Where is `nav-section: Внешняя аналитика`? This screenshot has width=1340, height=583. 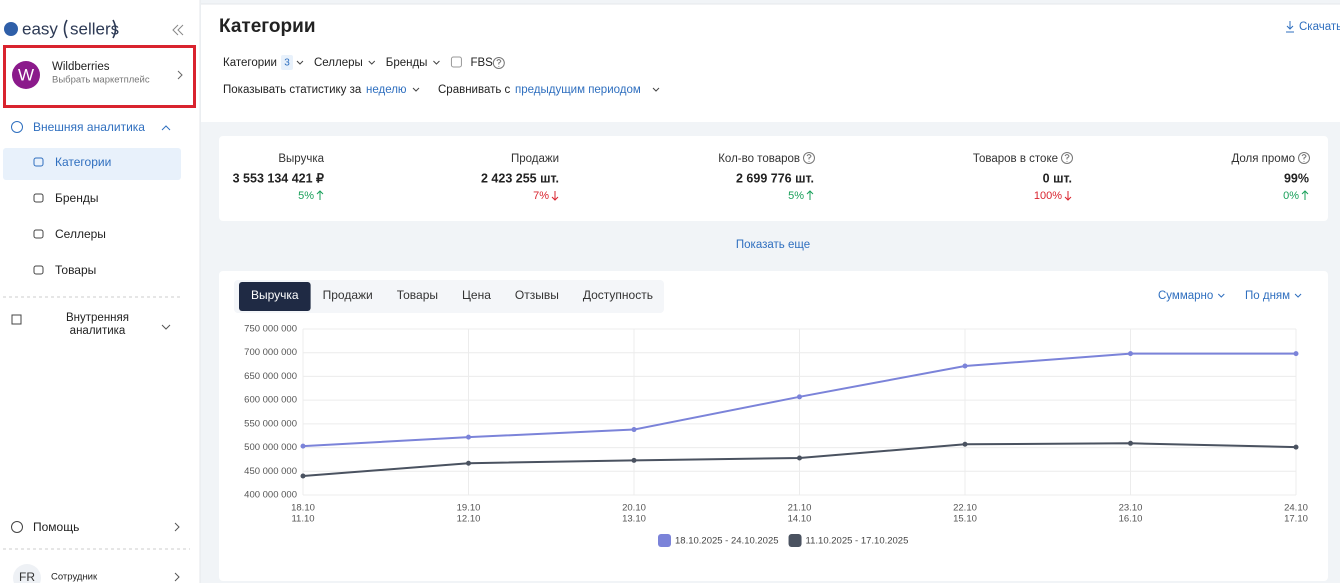
nav-section: Внешняя аналитика is located at coordinates (89, 127).